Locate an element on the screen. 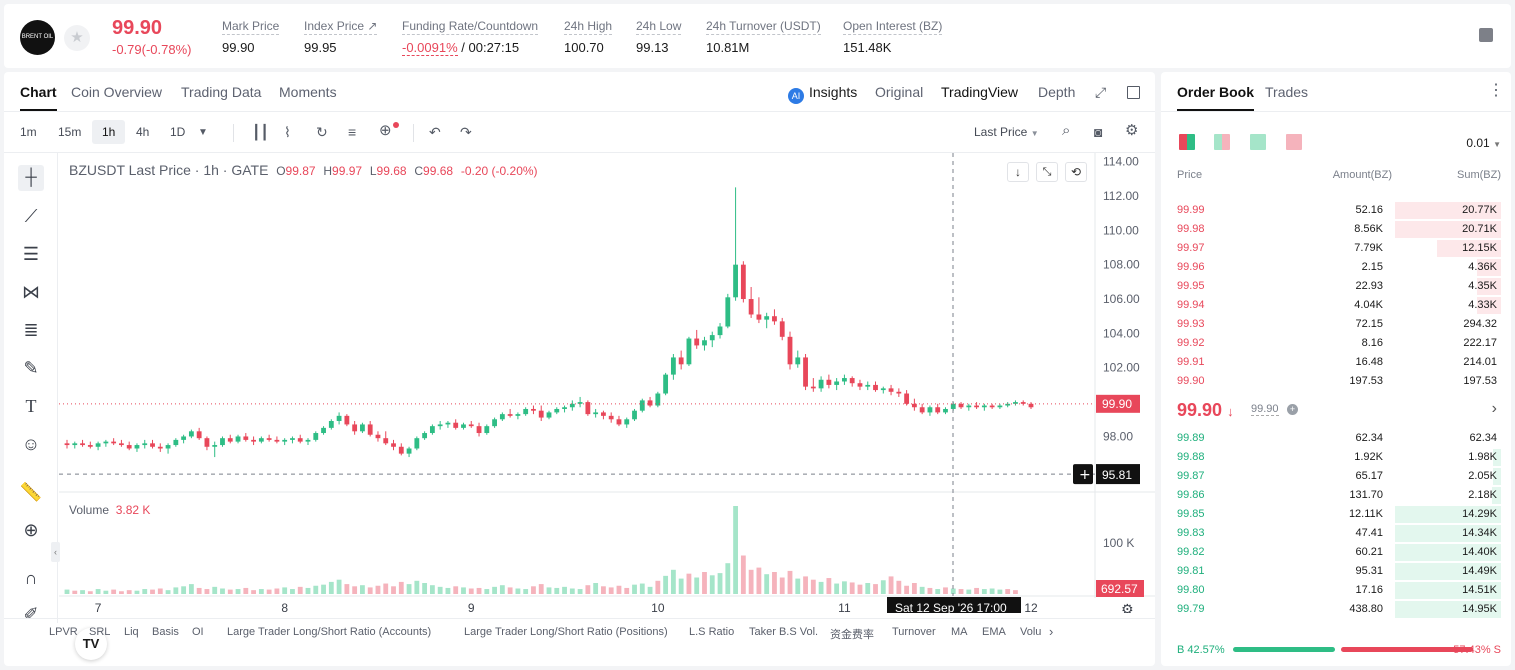  funding-rate-value: -0.0091% is located at coordinates (430, 48).